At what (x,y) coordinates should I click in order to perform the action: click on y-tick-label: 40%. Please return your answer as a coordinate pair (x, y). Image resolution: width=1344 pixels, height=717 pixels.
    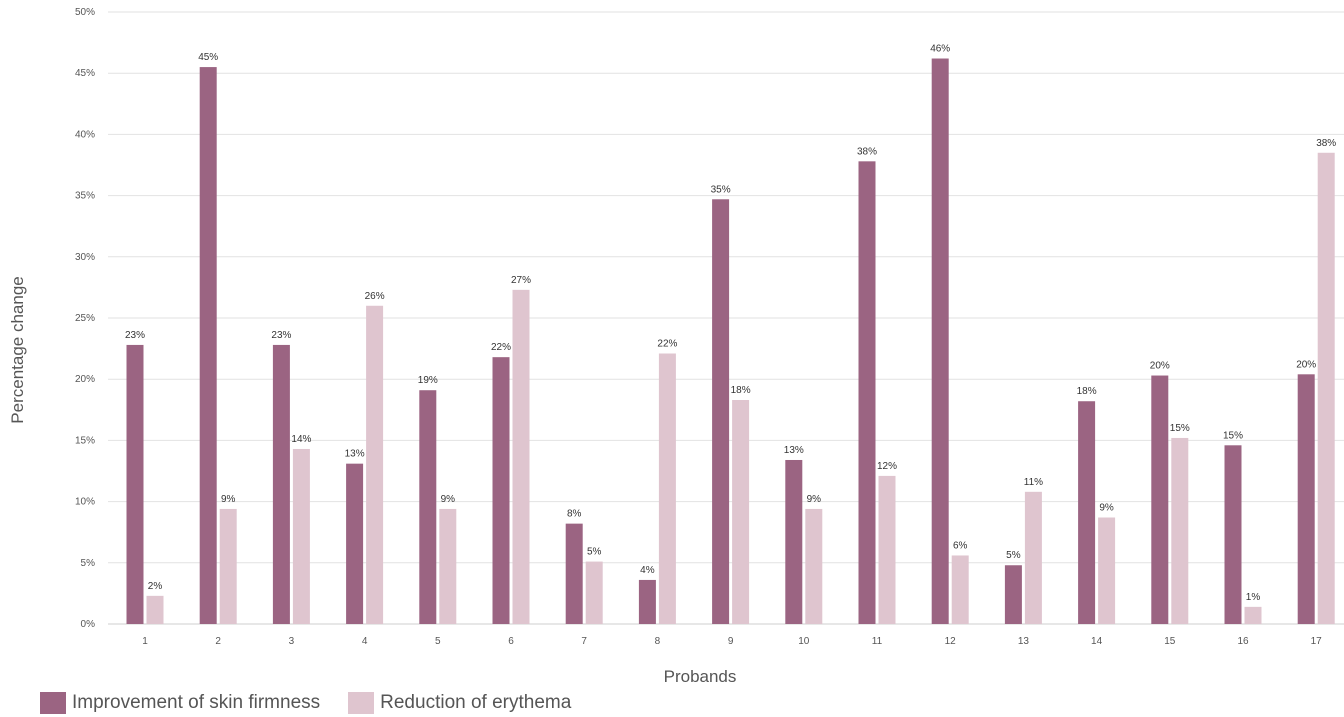
    Looking at the image, I should click on (85, 134).